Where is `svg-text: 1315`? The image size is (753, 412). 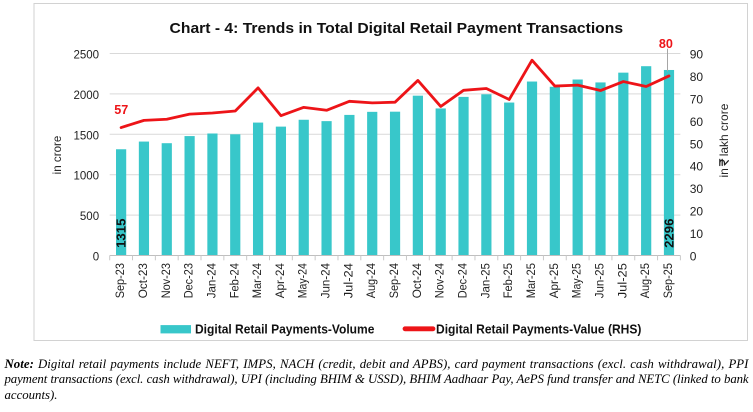 svg-text: 1315 is located at coordinates (121, 233).